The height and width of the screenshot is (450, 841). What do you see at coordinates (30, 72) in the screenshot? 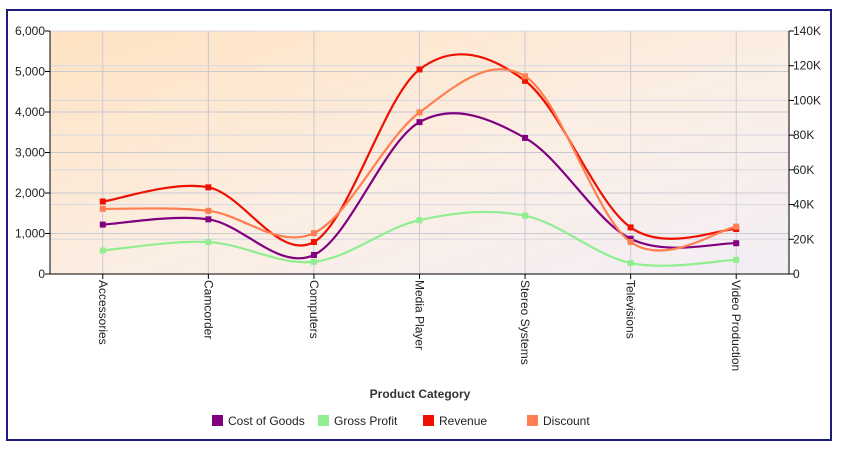
I see `y-left-tick-label: 5,000` at bounding box center [30, 72].